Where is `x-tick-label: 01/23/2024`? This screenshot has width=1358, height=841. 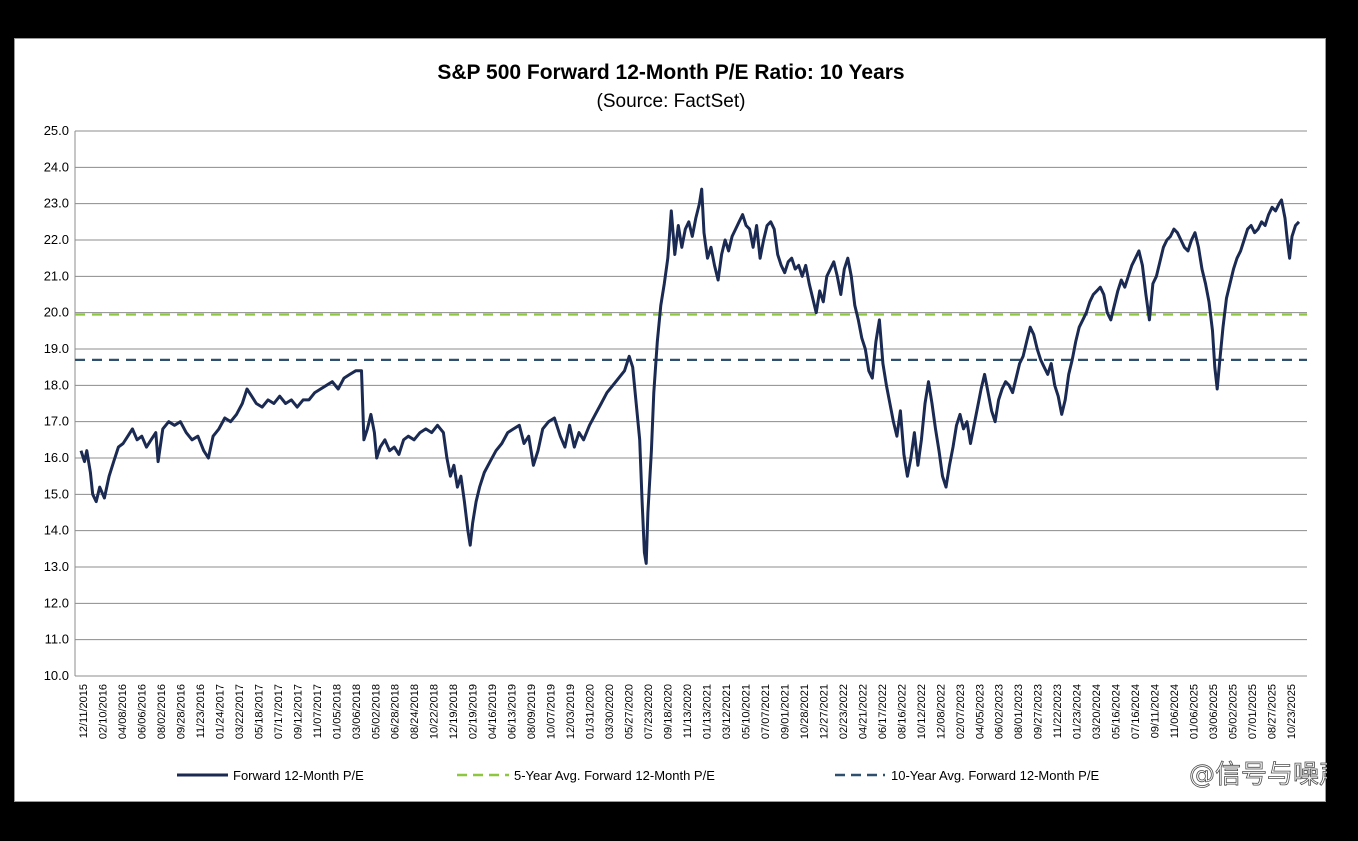
x-tick-label: 01/23/2024 is located at coordinates (1078, 711).